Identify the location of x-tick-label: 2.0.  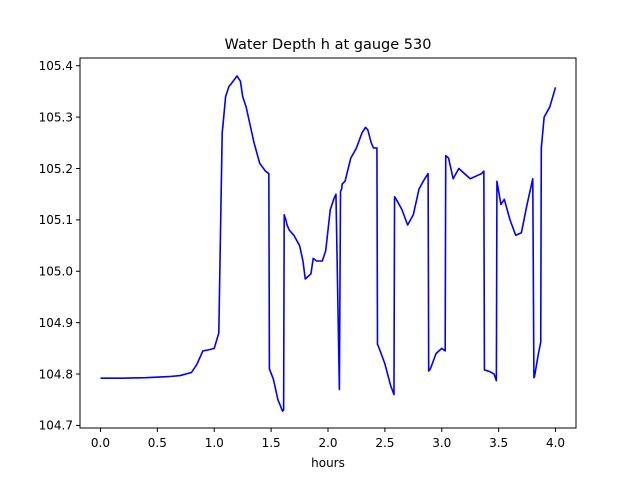
(327, 443).